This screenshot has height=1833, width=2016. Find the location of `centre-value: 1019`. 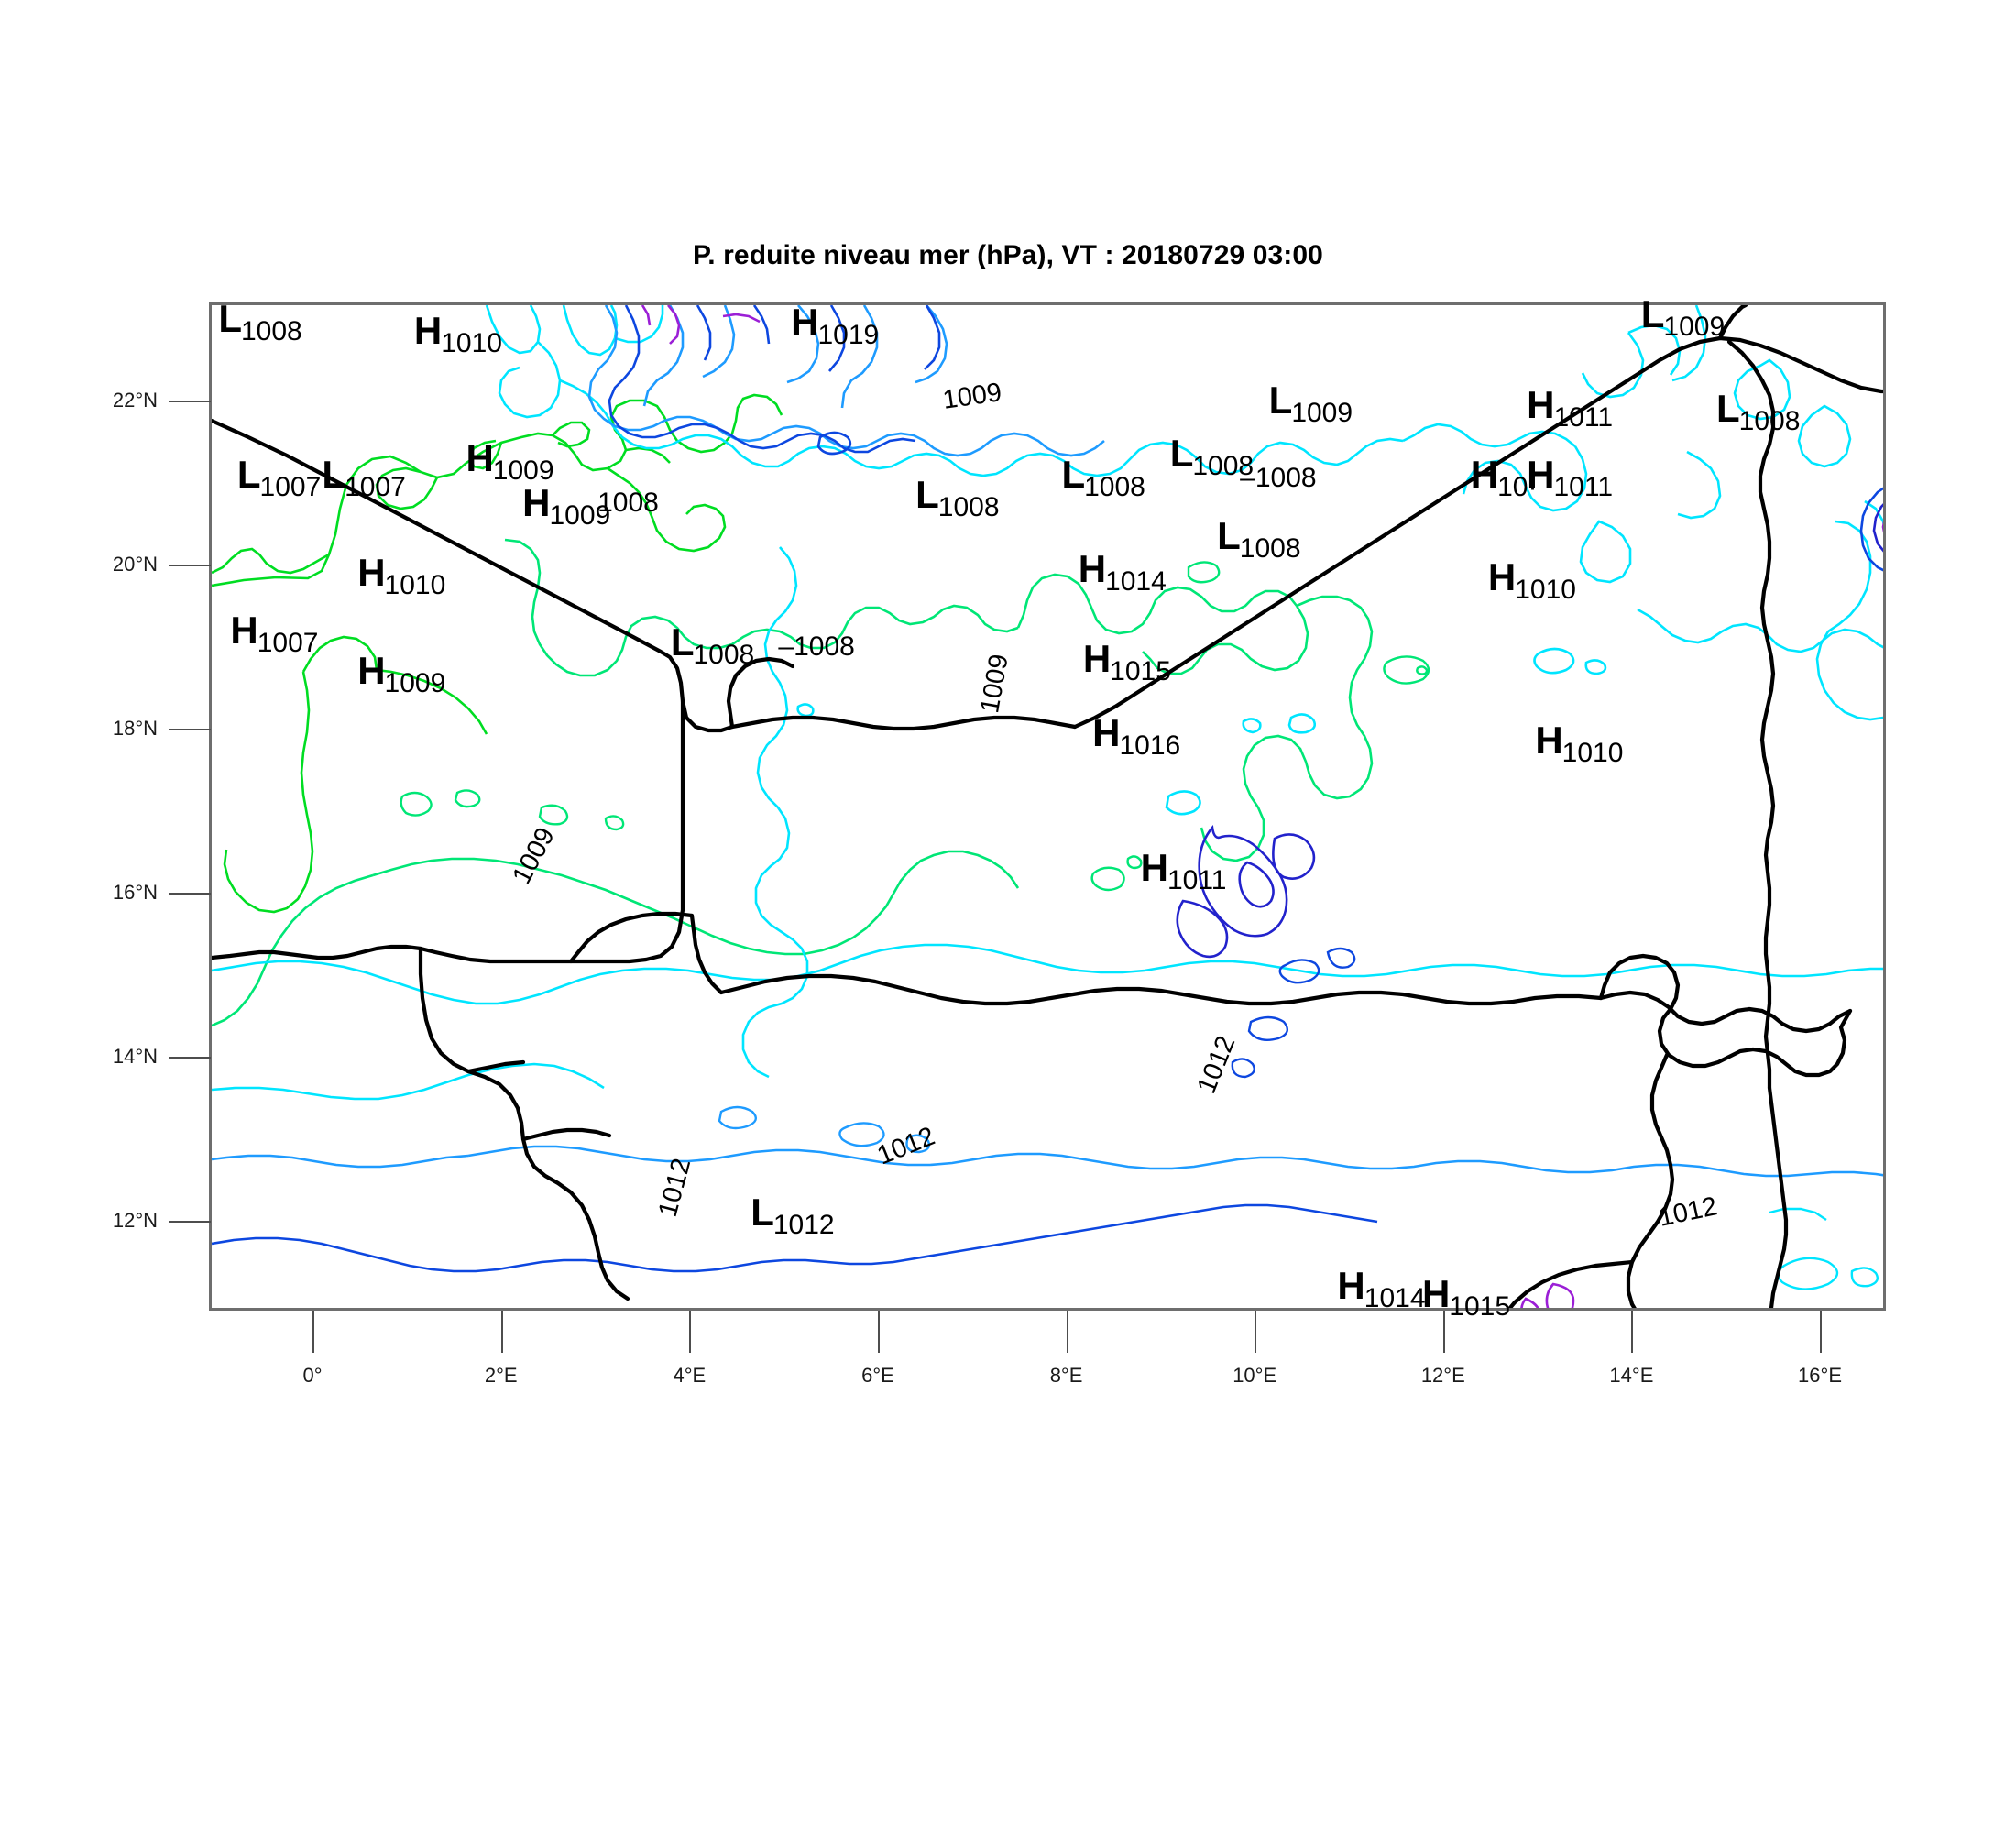

centre-value: 1019 is located at coordinates (848, 335).